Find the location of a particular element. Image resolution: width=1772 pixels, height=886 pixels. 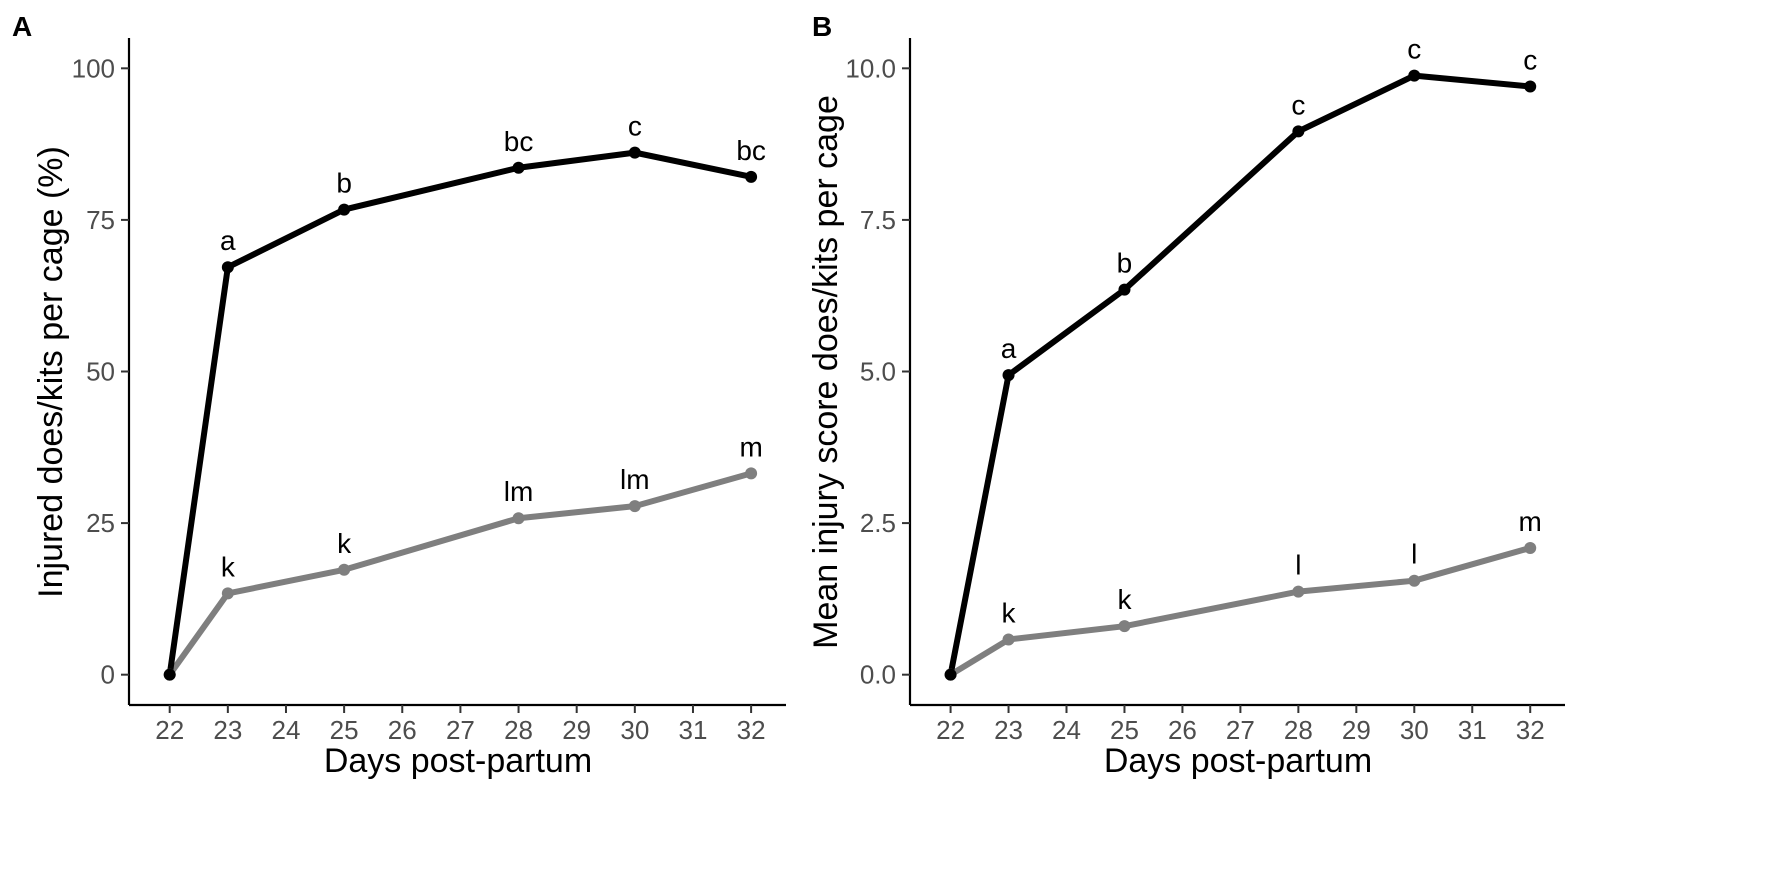

y-tick-label: 100 is located at coordinates (93, 68).